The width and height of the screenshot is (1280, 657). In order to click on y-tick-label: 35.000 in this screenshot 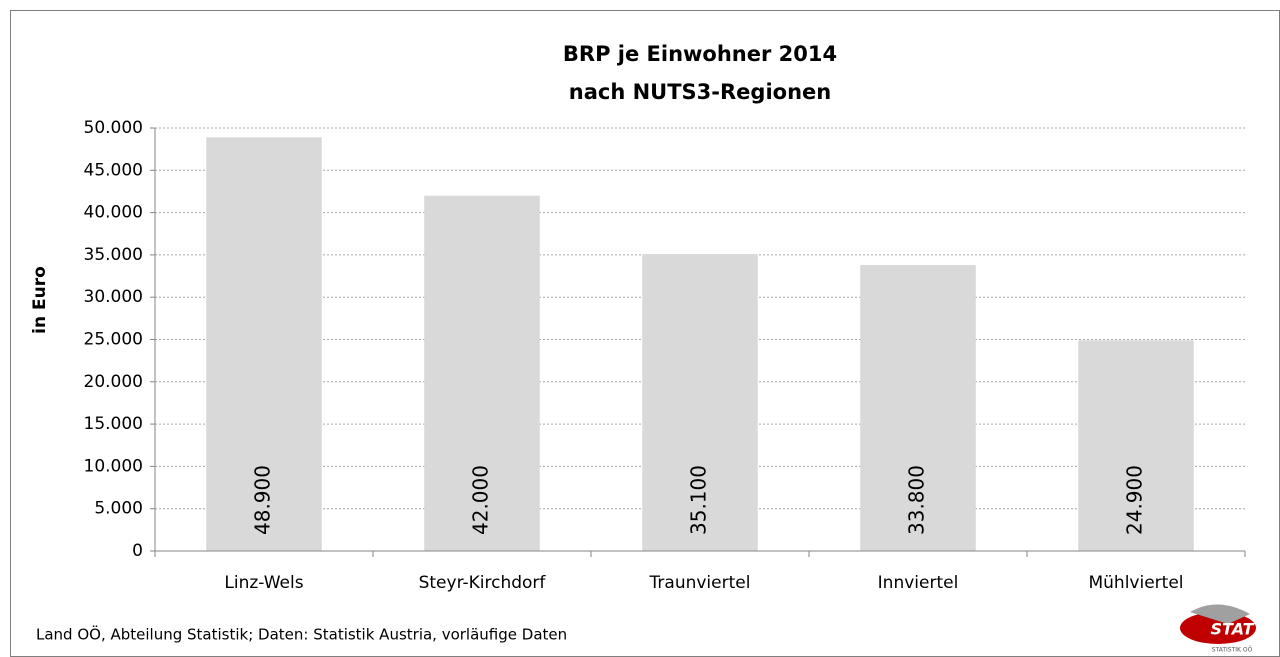, I will do `click(113, 255)`.